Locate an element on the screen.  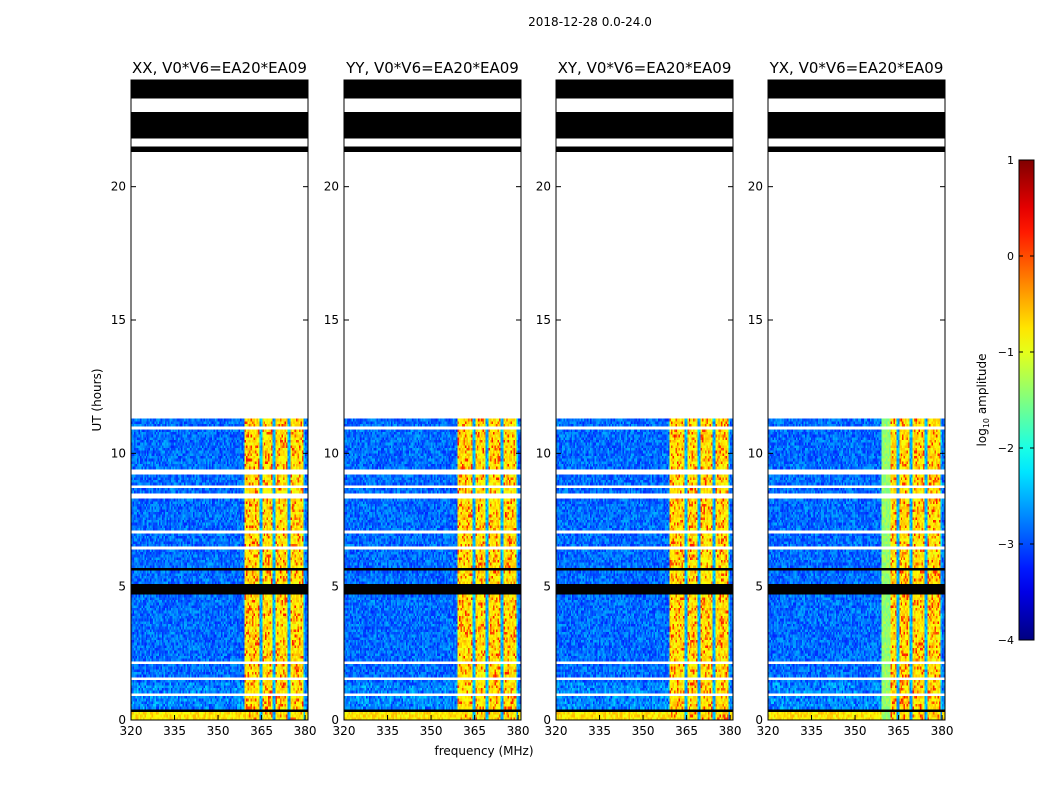
colorbar-tick-label: −2 is located at coordinates (1006, 448).